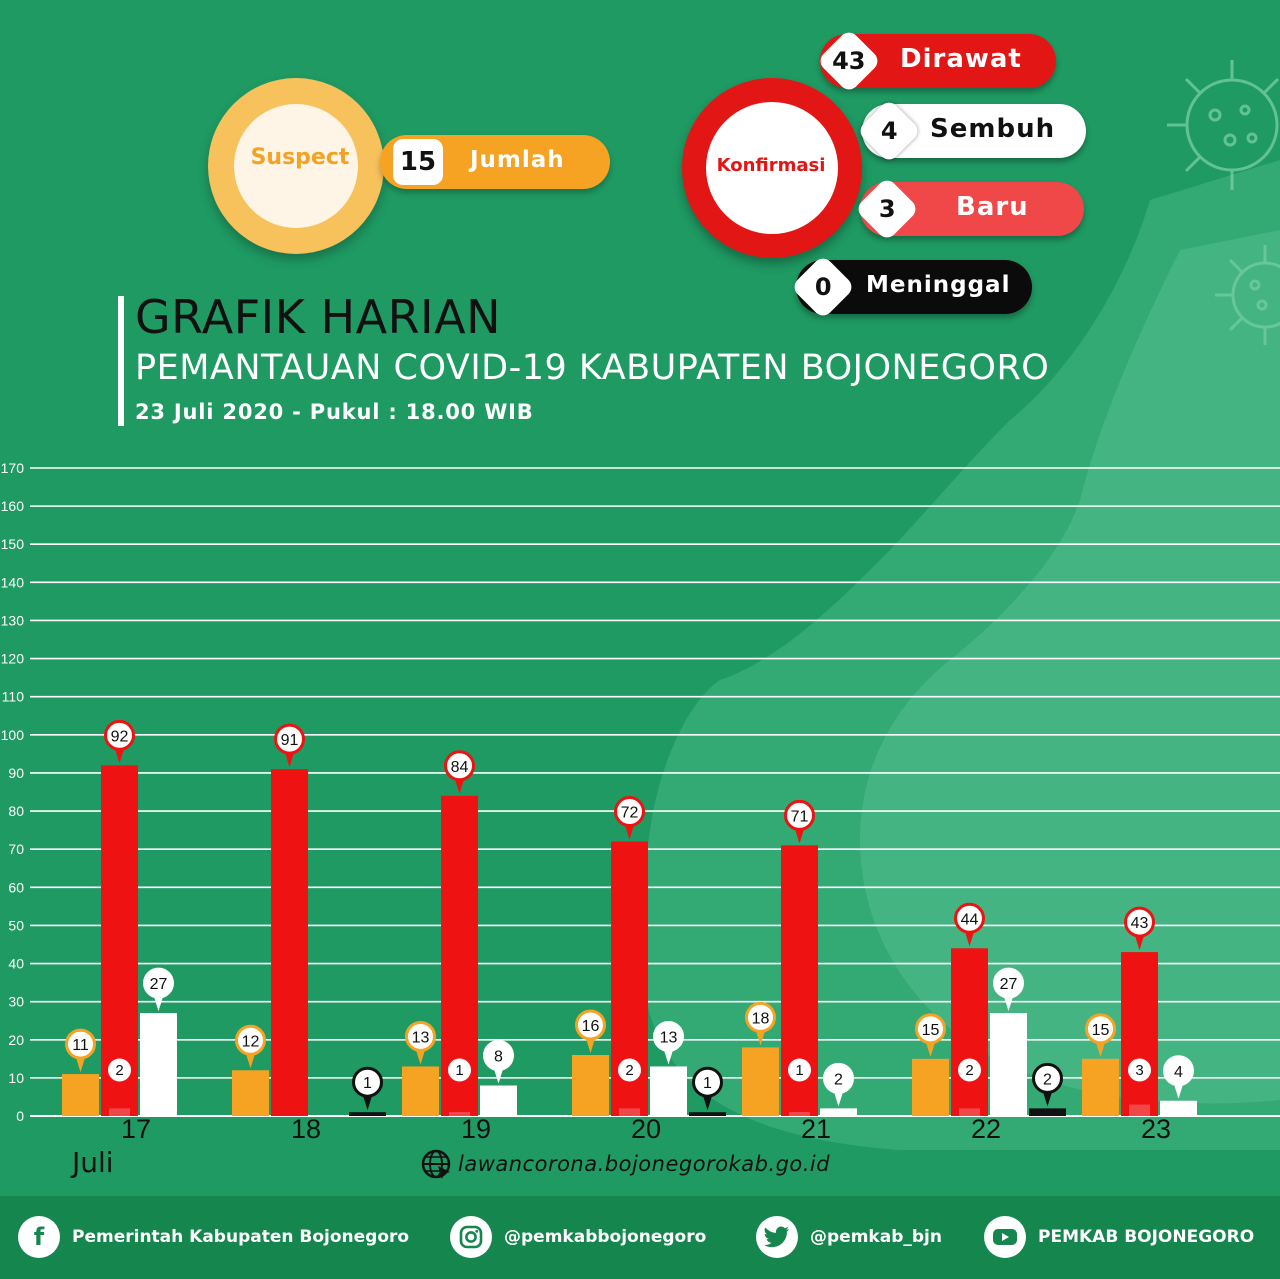 This screenshot has width=1280, height=1279. Describe the element at coordinates (1100, 1035) in the screenshot. I see `data-label: 15` at that location.